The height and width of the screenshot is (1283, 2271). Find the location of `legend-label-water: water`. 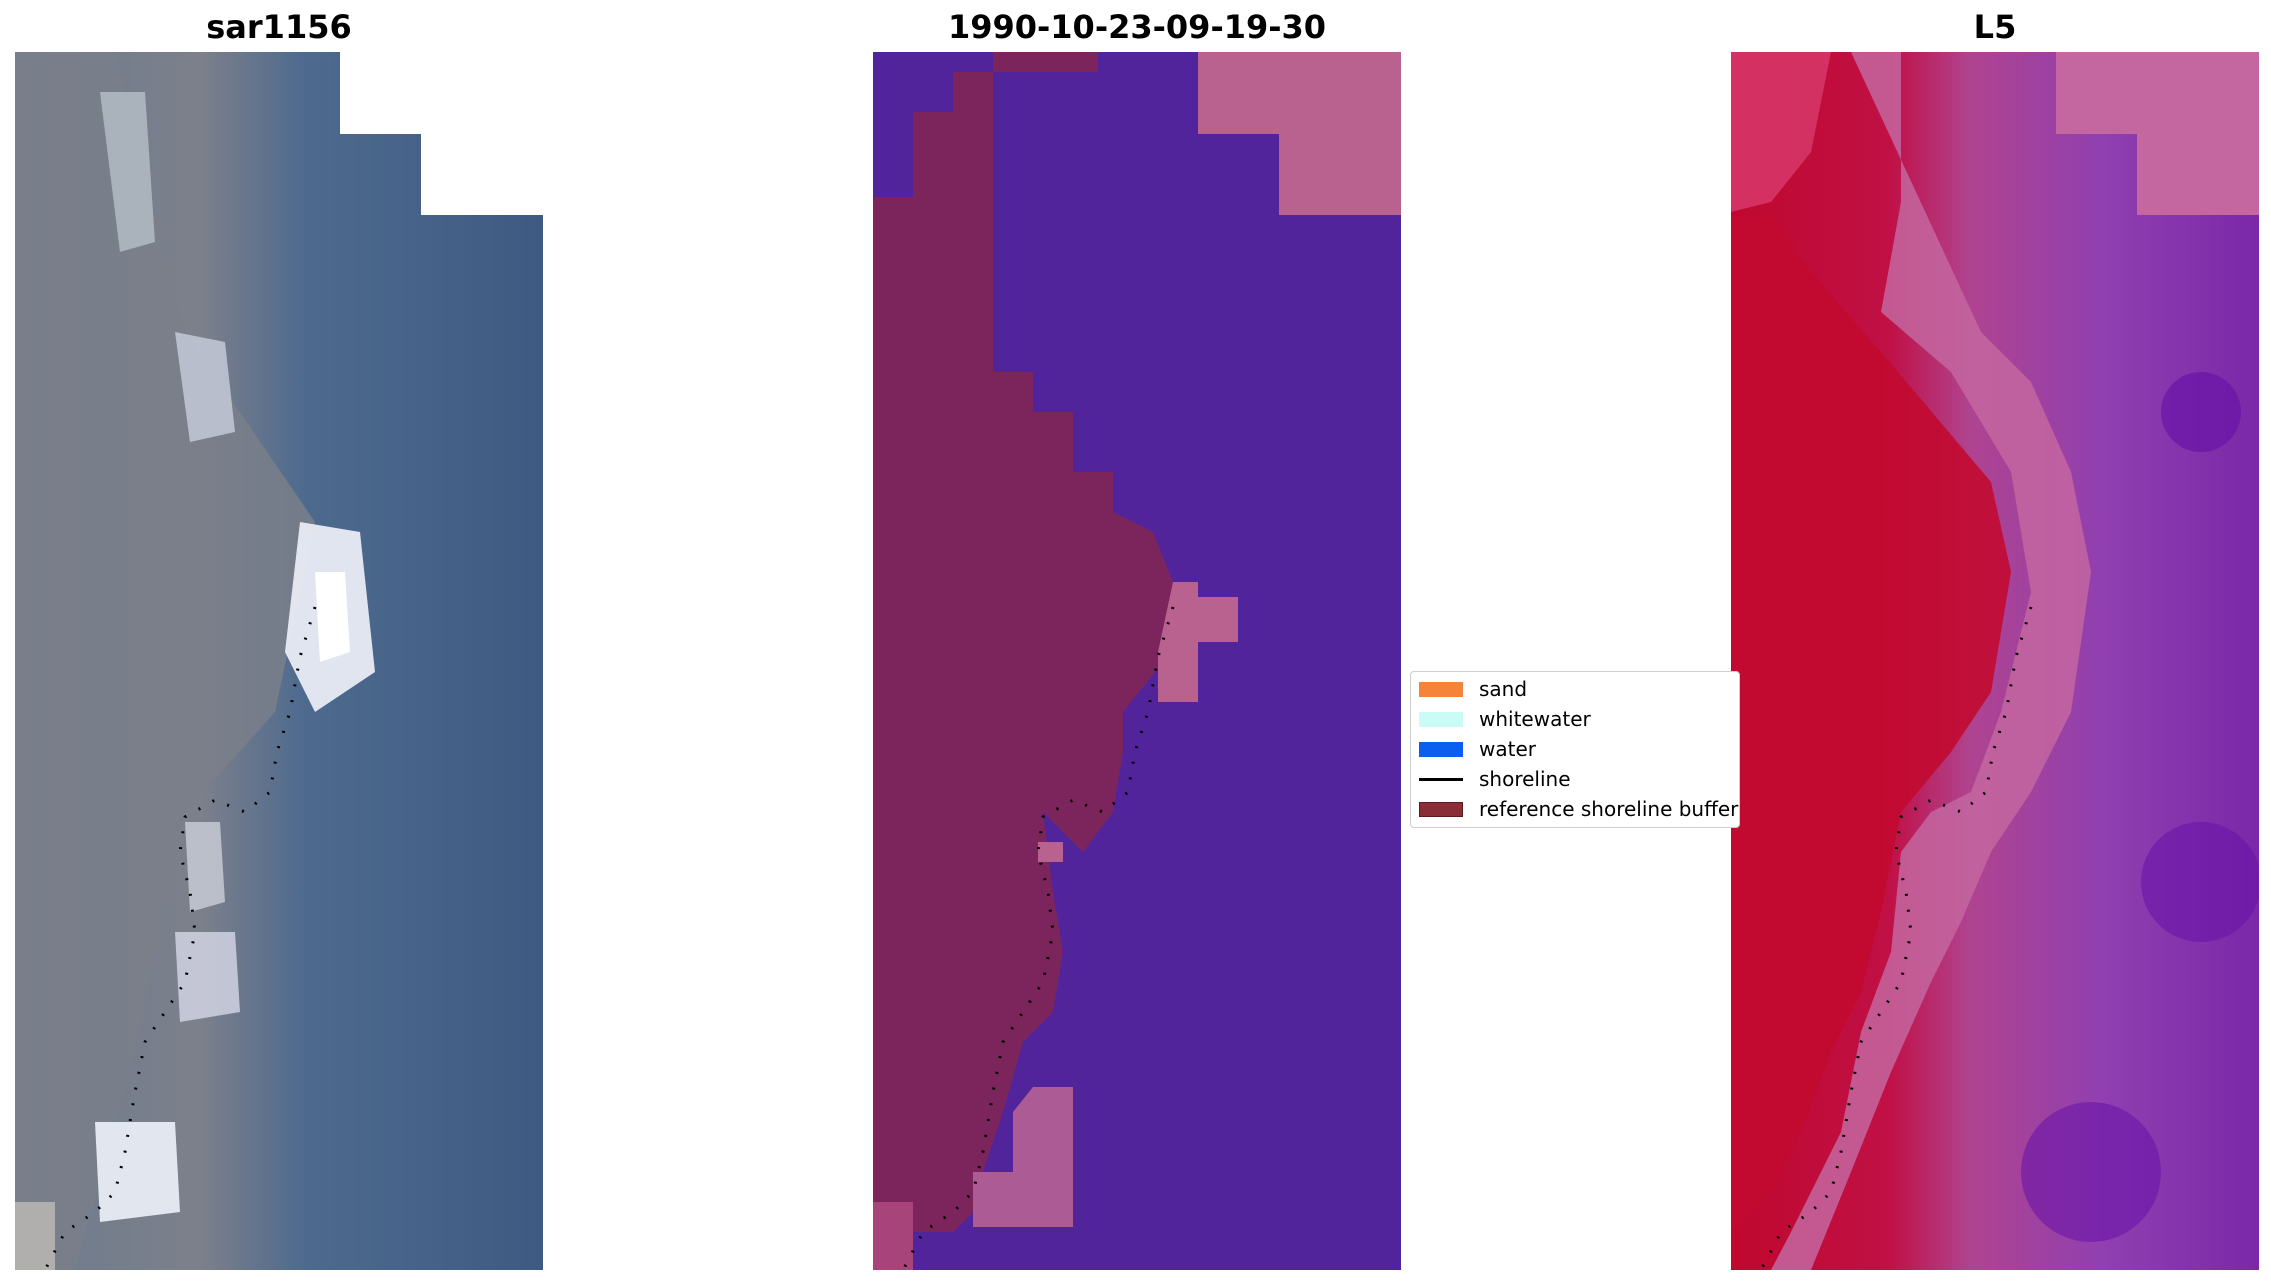

legend-label-water: water is located at coordinates (1507, 749).